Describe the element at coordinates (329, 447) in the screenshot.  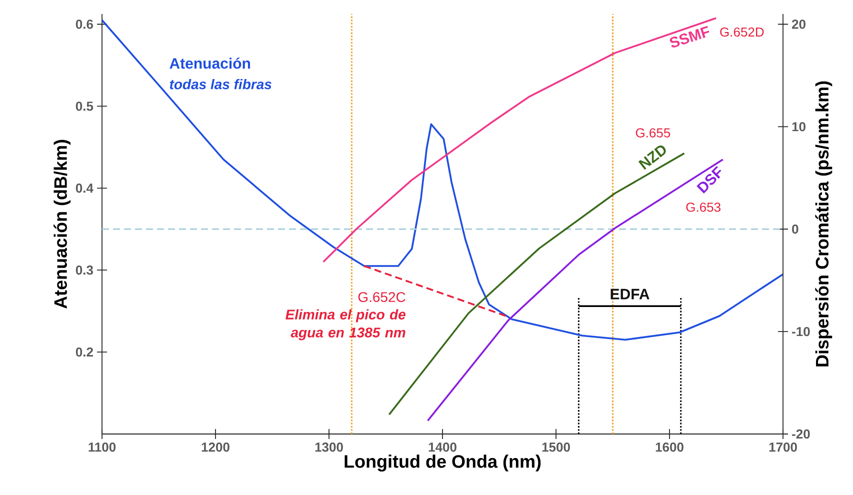
I see `x-tick-label: 1300` at that location.